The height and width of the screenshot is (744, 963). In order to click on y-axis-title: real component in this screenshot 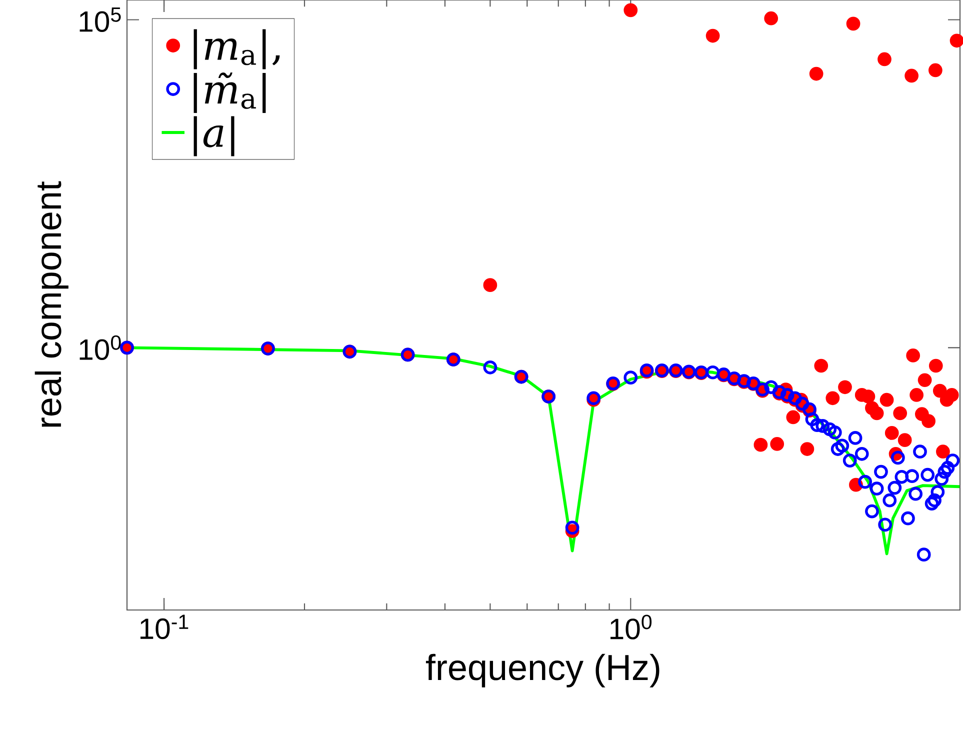, I will do `click(51, 304)`.